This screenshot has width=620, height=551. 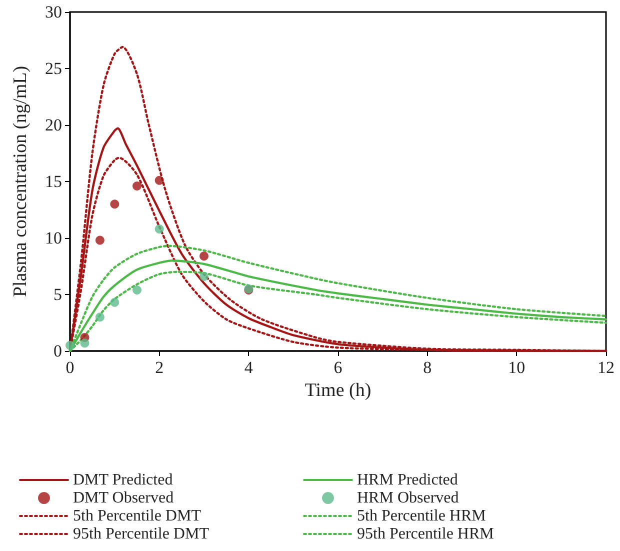 I want to click on y-tick-label: 20, so click(x=53, y=125).